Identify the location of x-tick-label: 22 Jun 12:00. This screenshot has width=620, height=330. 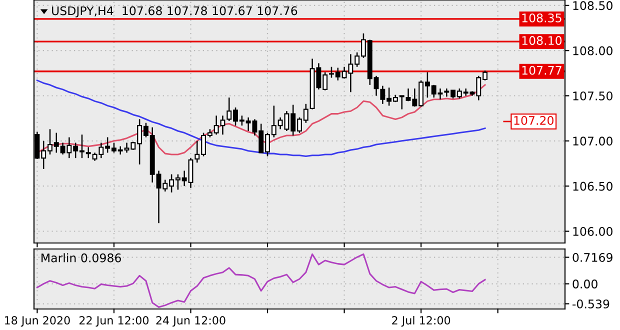
(114, 321).